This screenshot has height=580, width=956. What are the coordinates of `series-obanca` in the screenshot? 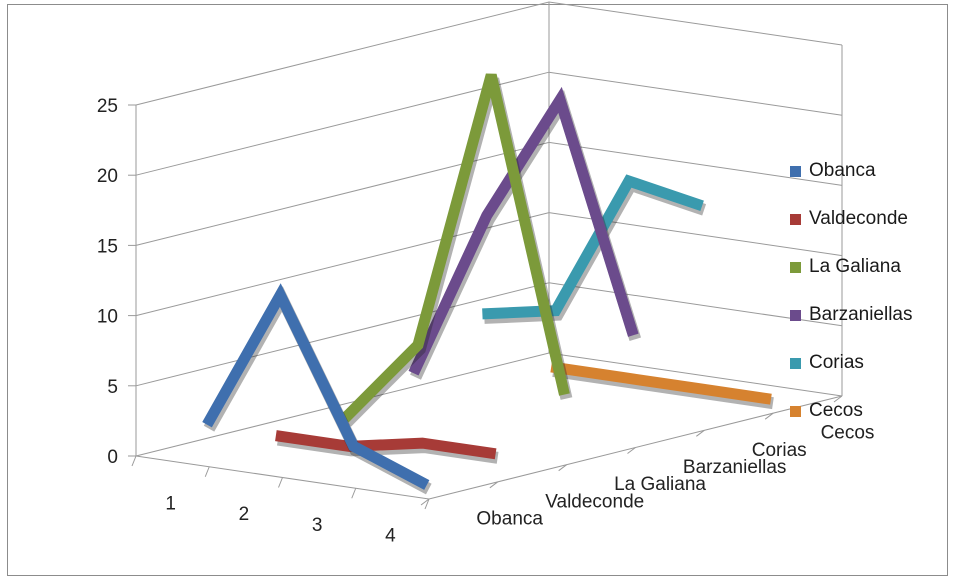 It's located at (317, 389).